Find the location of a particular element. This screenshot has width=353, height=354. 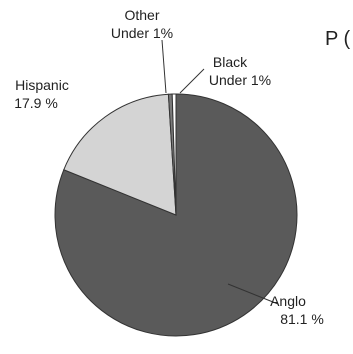

leader-line-black is located at coordinates (192, 81).